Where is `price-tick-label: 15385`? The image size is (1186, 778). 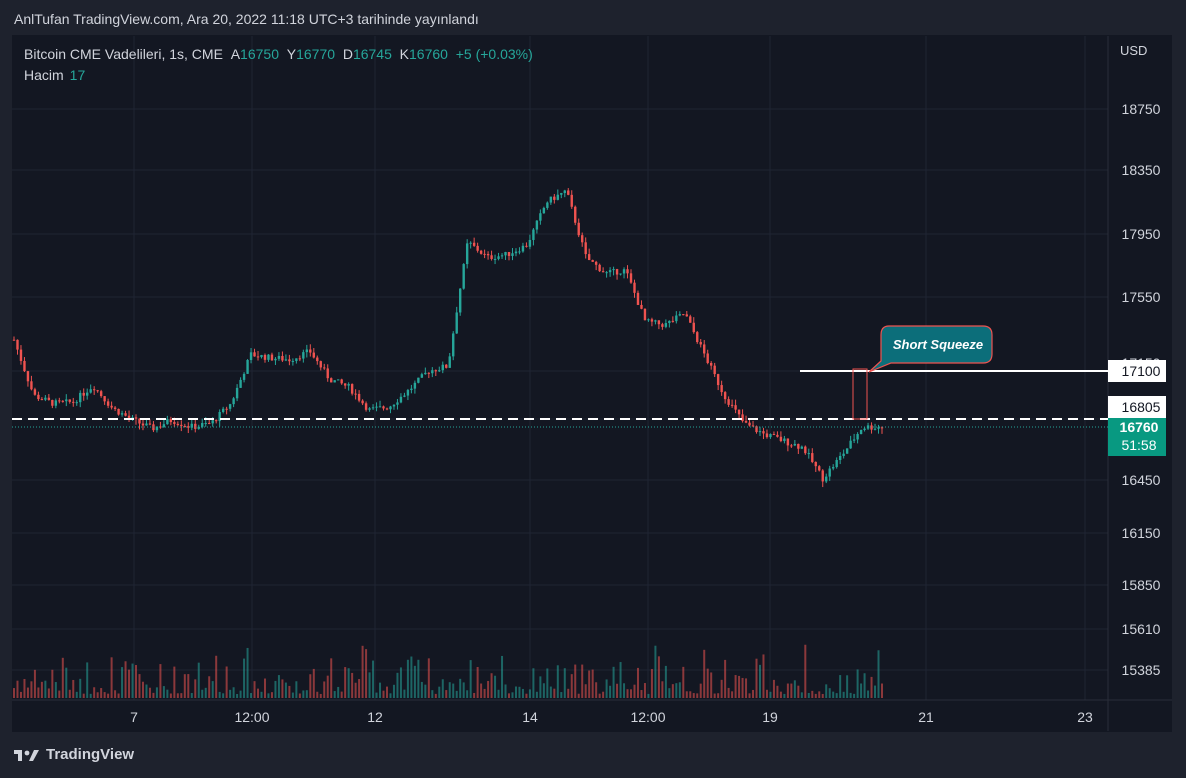
price-tick-label: 15385 is located at coordinates (1141, 670).